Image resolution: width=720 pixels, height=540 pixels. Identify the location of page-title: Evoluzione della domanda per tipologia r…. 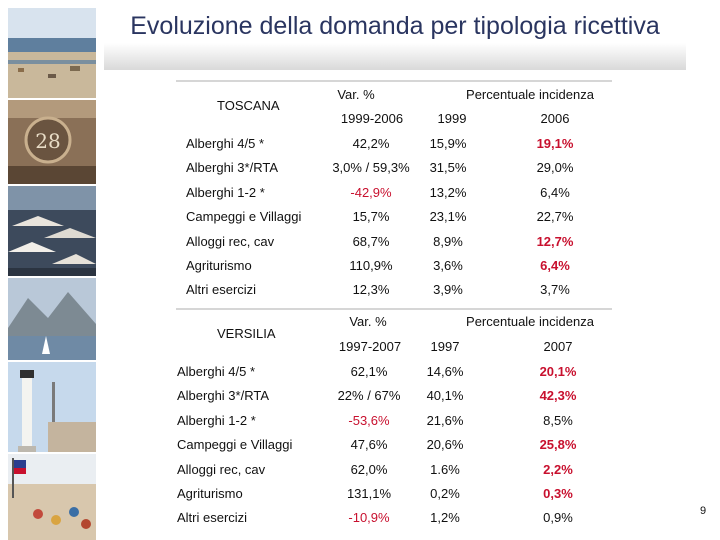
(395, 26).